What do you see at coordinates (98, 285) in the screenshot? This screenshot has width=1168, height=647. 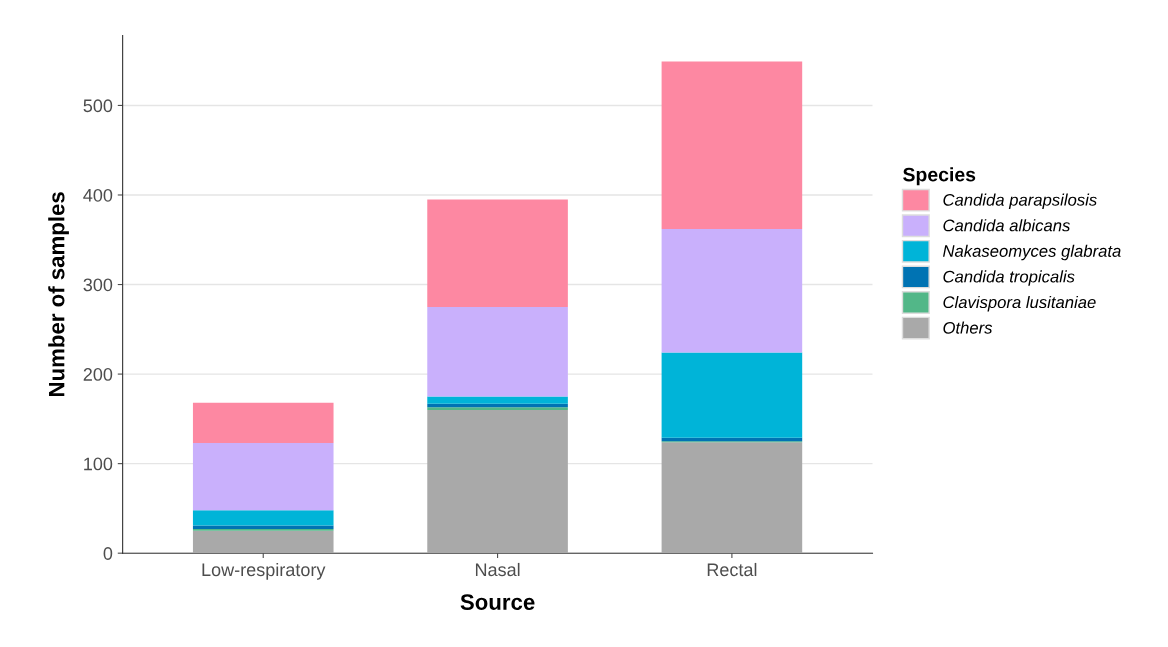 I see `y-tick-label: 300` at bounding box center [98, 285].